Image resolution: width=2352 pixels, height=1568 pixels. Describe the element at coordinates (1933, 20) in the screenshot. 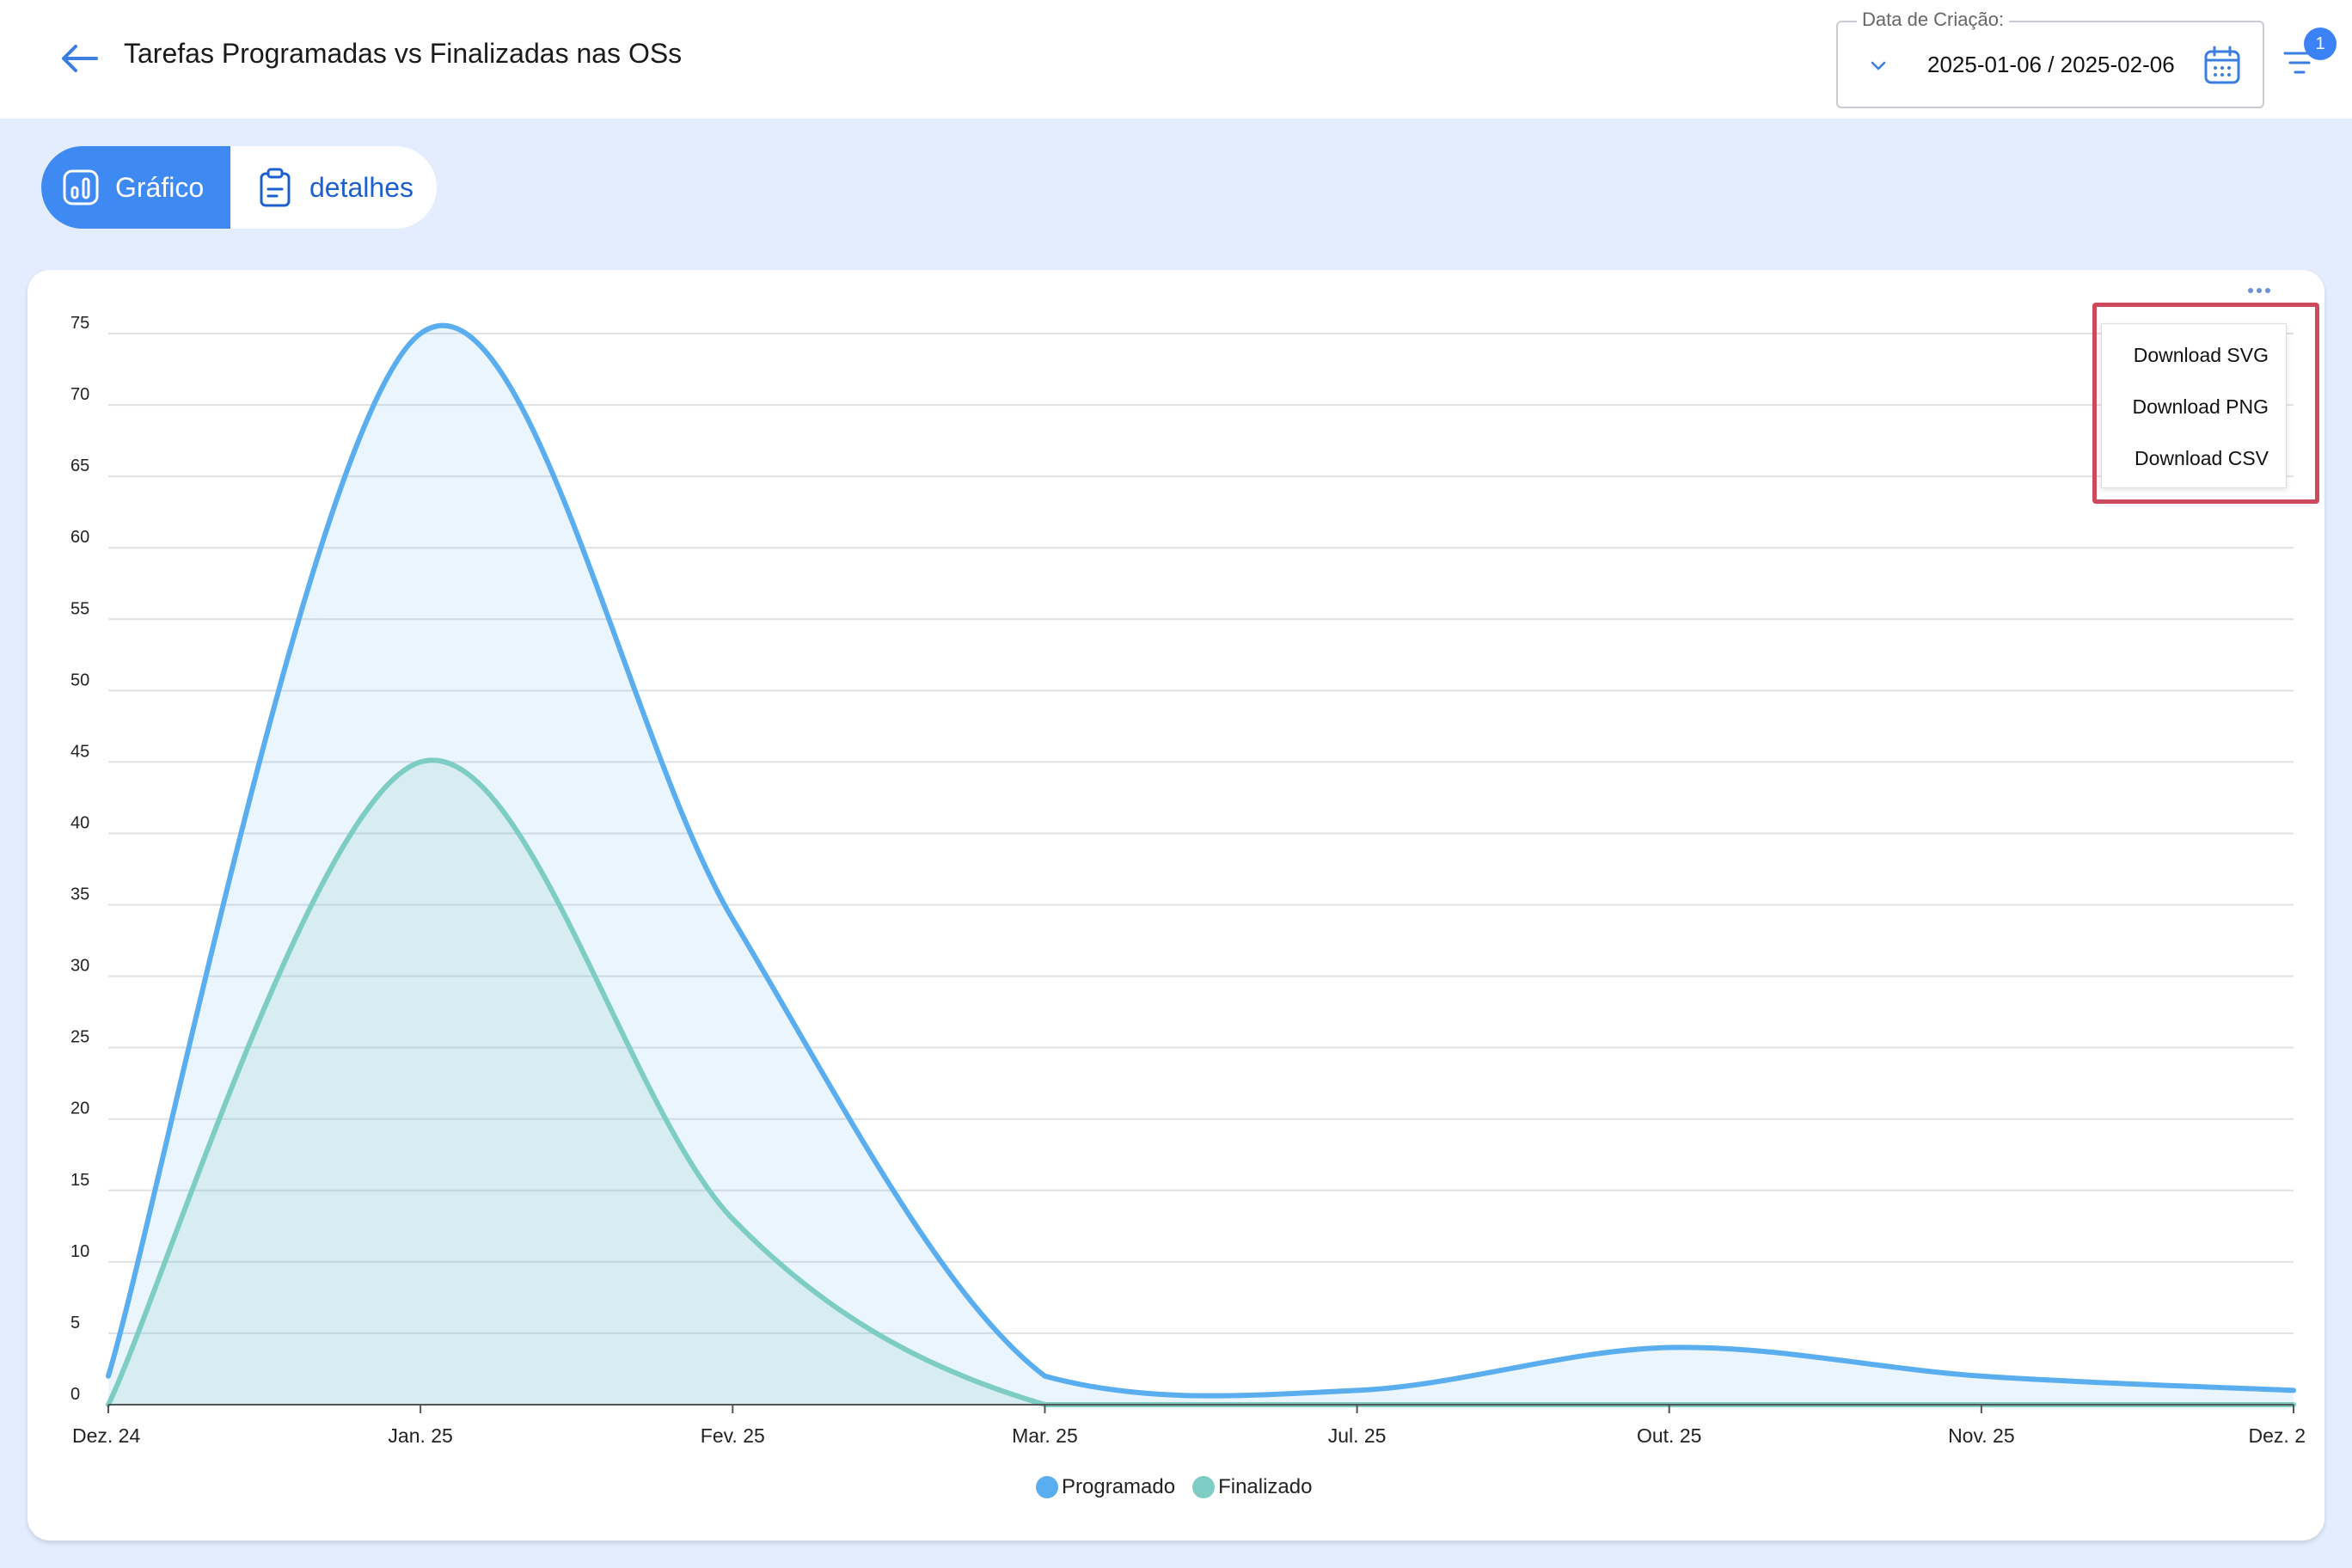

I see `date-field-label: Data de Criação:` at that location.